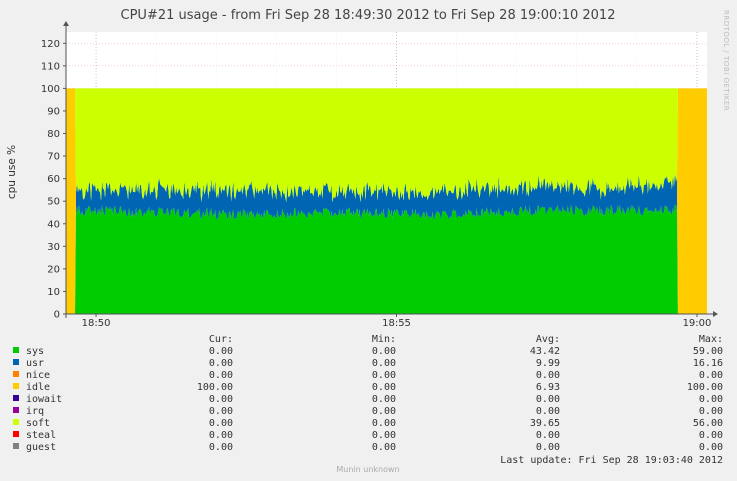  I want to click on legend-min-steal: 0.00, so click(384, 435).